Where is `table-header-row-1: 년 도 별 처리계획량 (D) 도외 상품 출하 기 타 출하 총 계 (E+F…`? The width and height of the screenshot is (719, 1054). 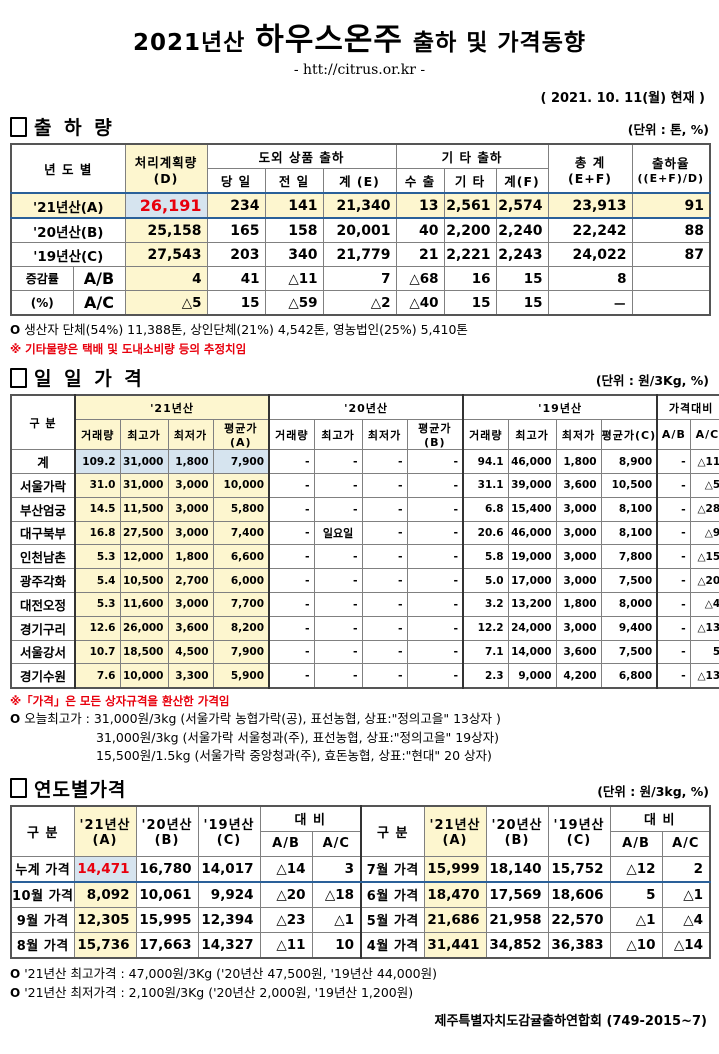 table-header-row-1: 년 도 별 처리계획량 (D) 도외 상품 출하 기 타 출하 총 계 (E+F… is located at coordinates (360, 168).